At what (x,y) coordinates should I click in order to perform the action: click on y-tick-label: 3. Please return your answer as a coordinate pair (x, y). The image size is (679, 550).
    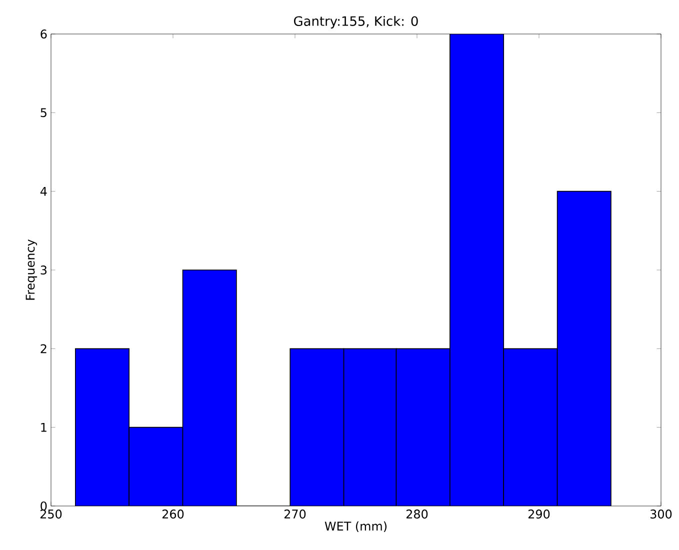
    Looking at the image, I should click on (43, 270).